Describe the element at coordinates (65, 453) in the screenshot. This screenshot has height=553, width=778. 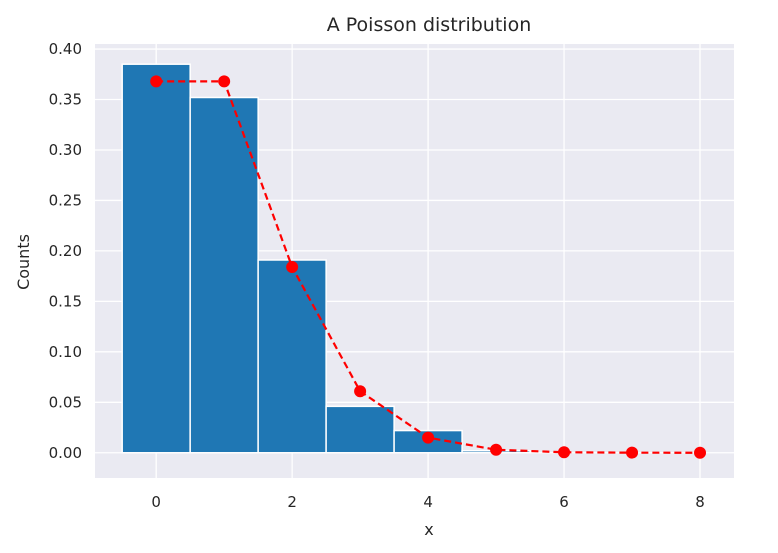
I see `y-tick-label-0: 0.00` at that location.